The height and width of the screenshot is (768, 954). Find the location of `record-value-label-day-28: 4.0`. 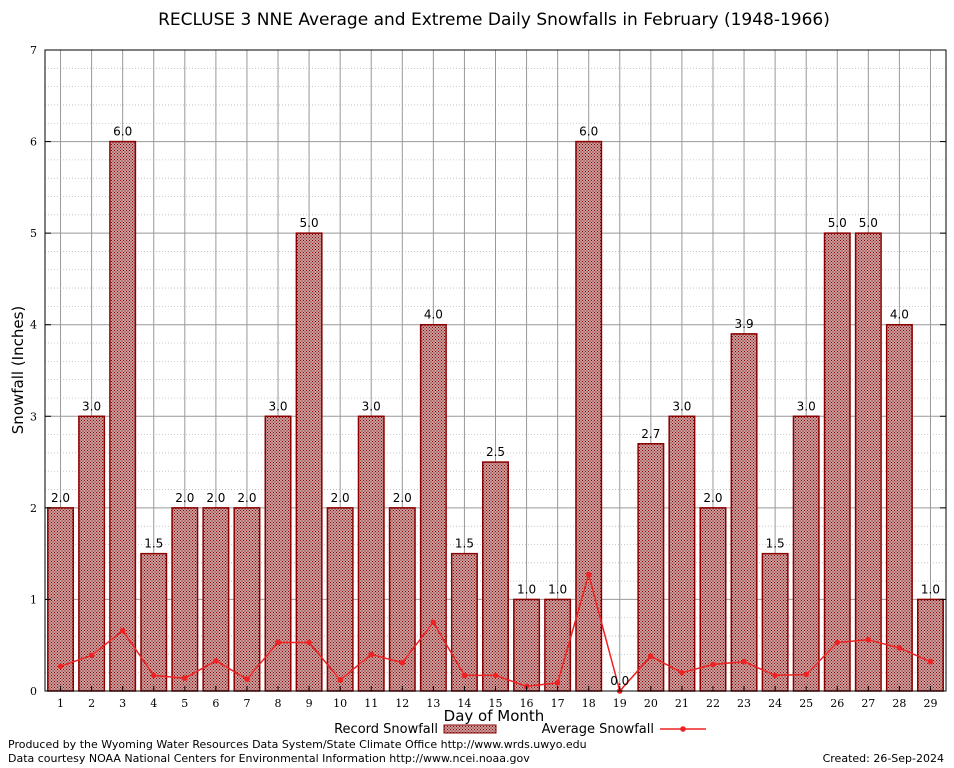

record-value-label-day-28: 4.0 is located at coordinates (899, 315).